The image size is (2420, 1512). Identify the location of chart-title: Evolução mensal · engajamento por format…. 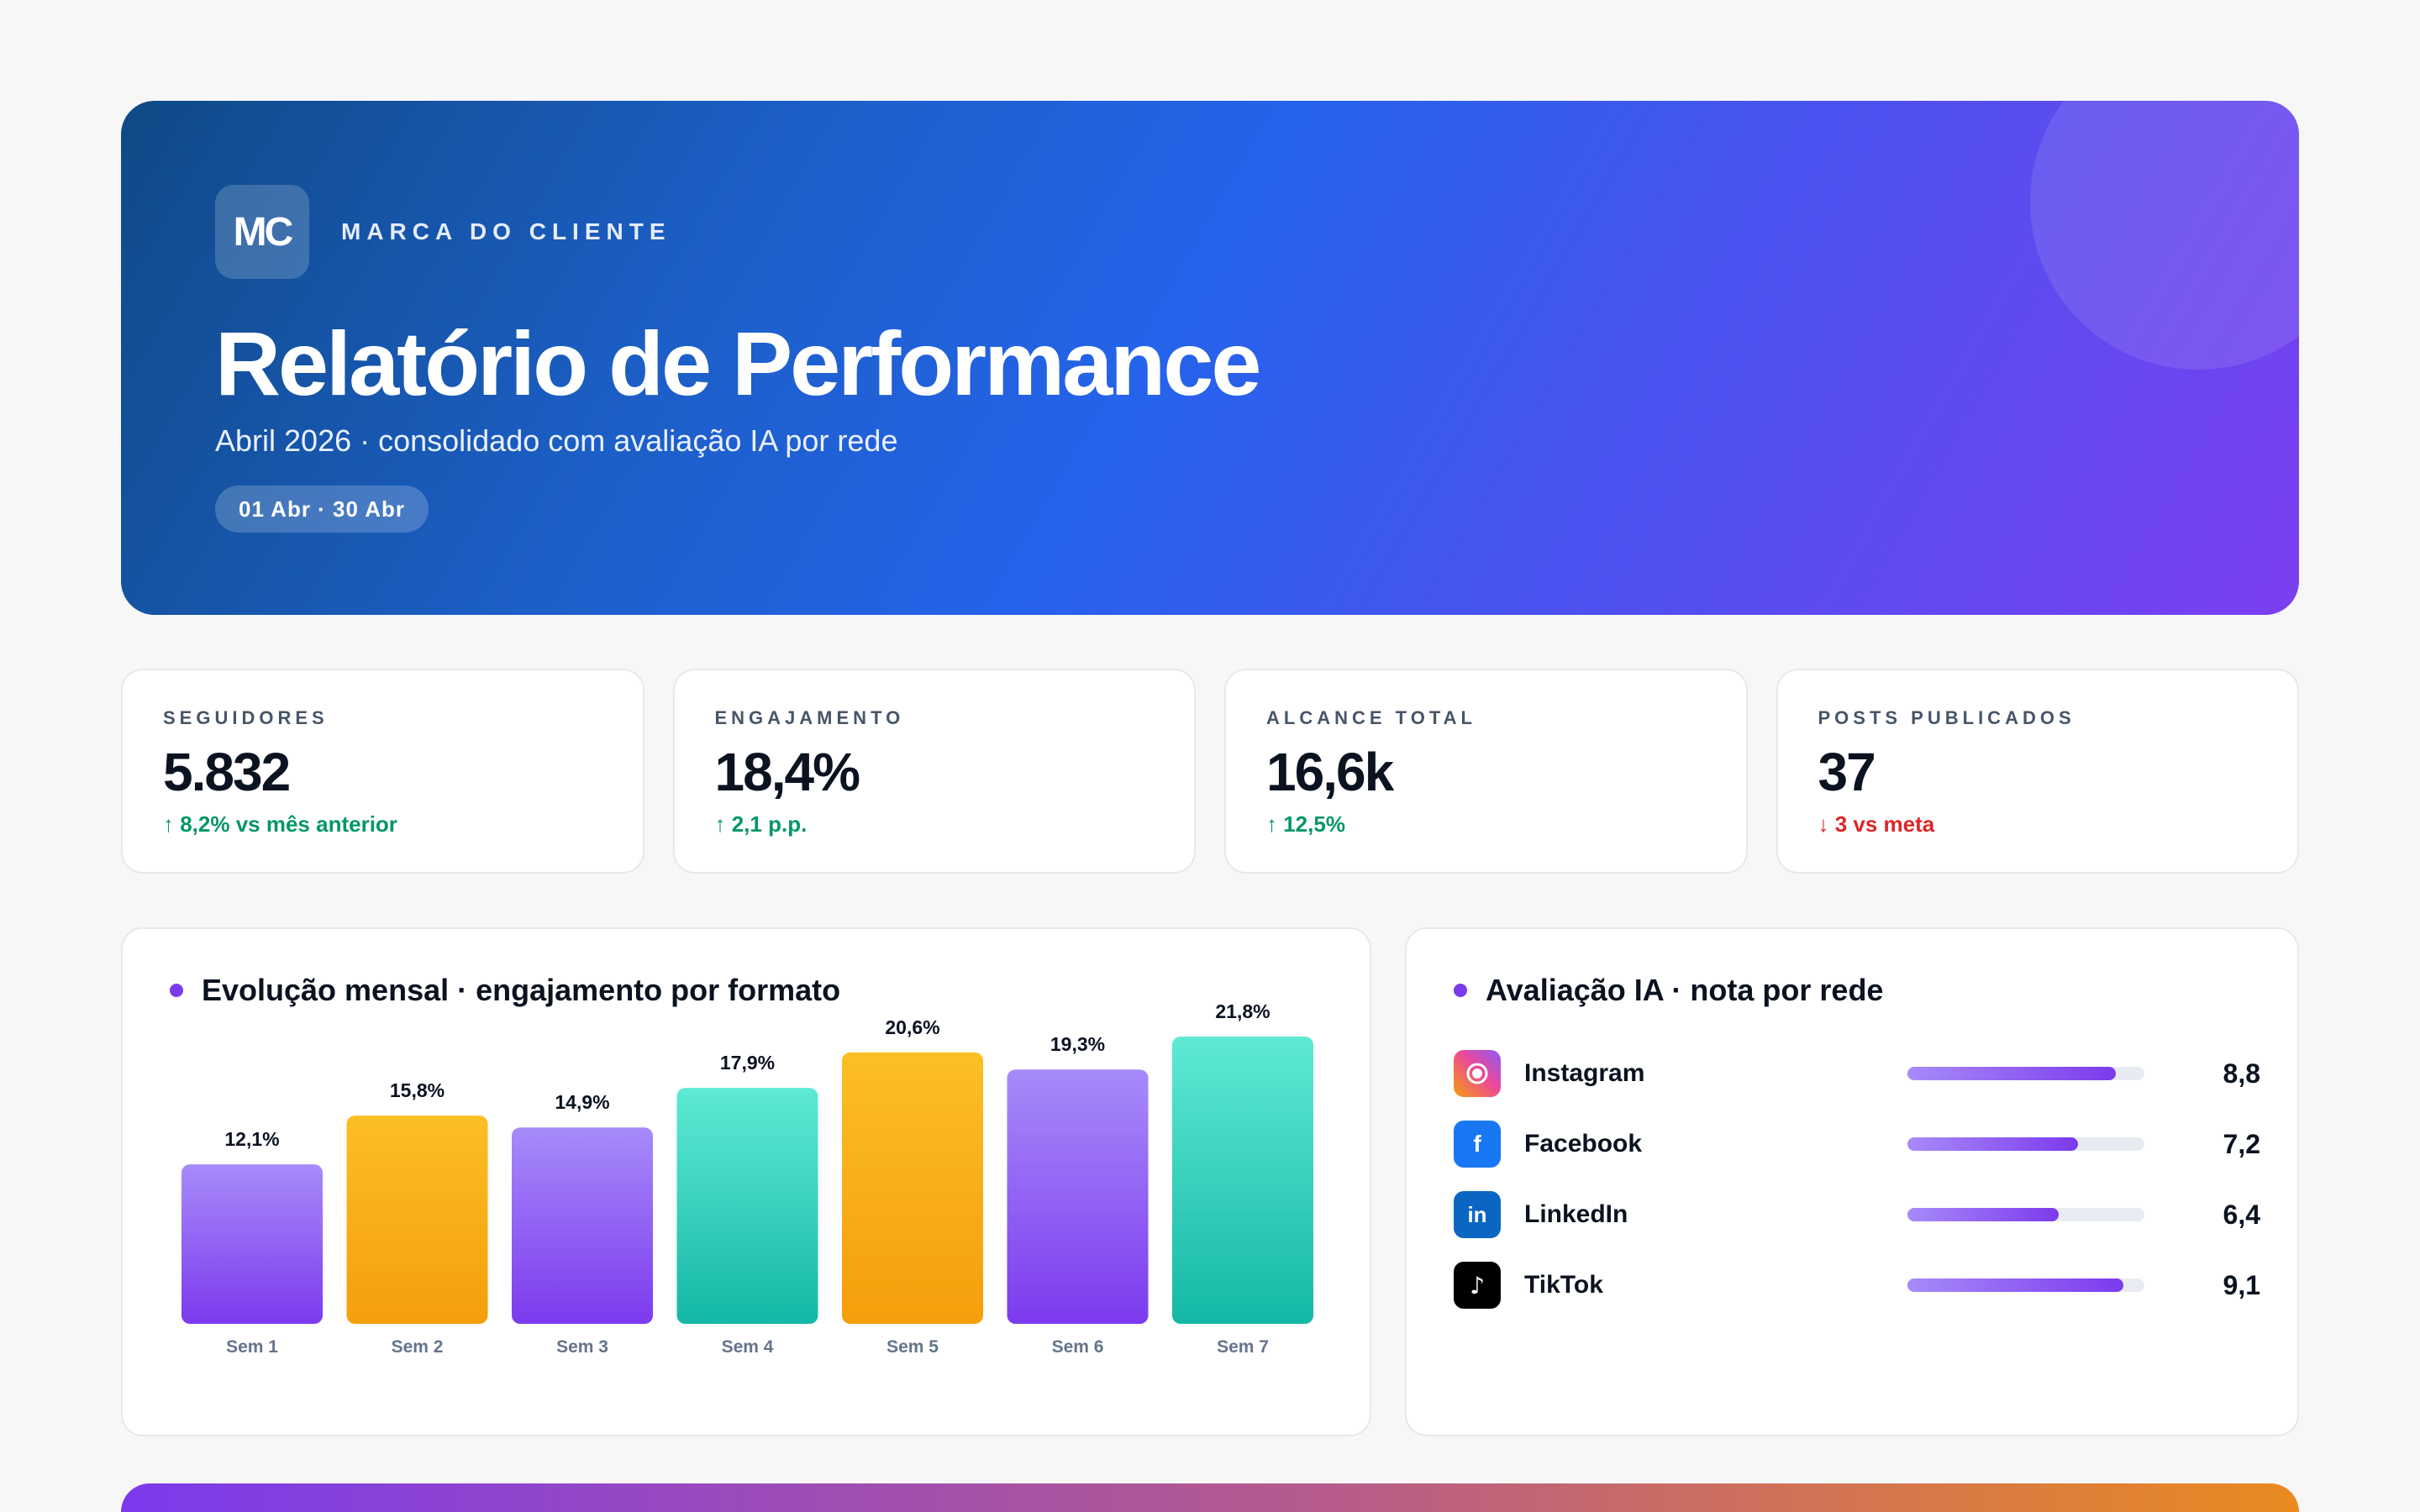
(522, 990).